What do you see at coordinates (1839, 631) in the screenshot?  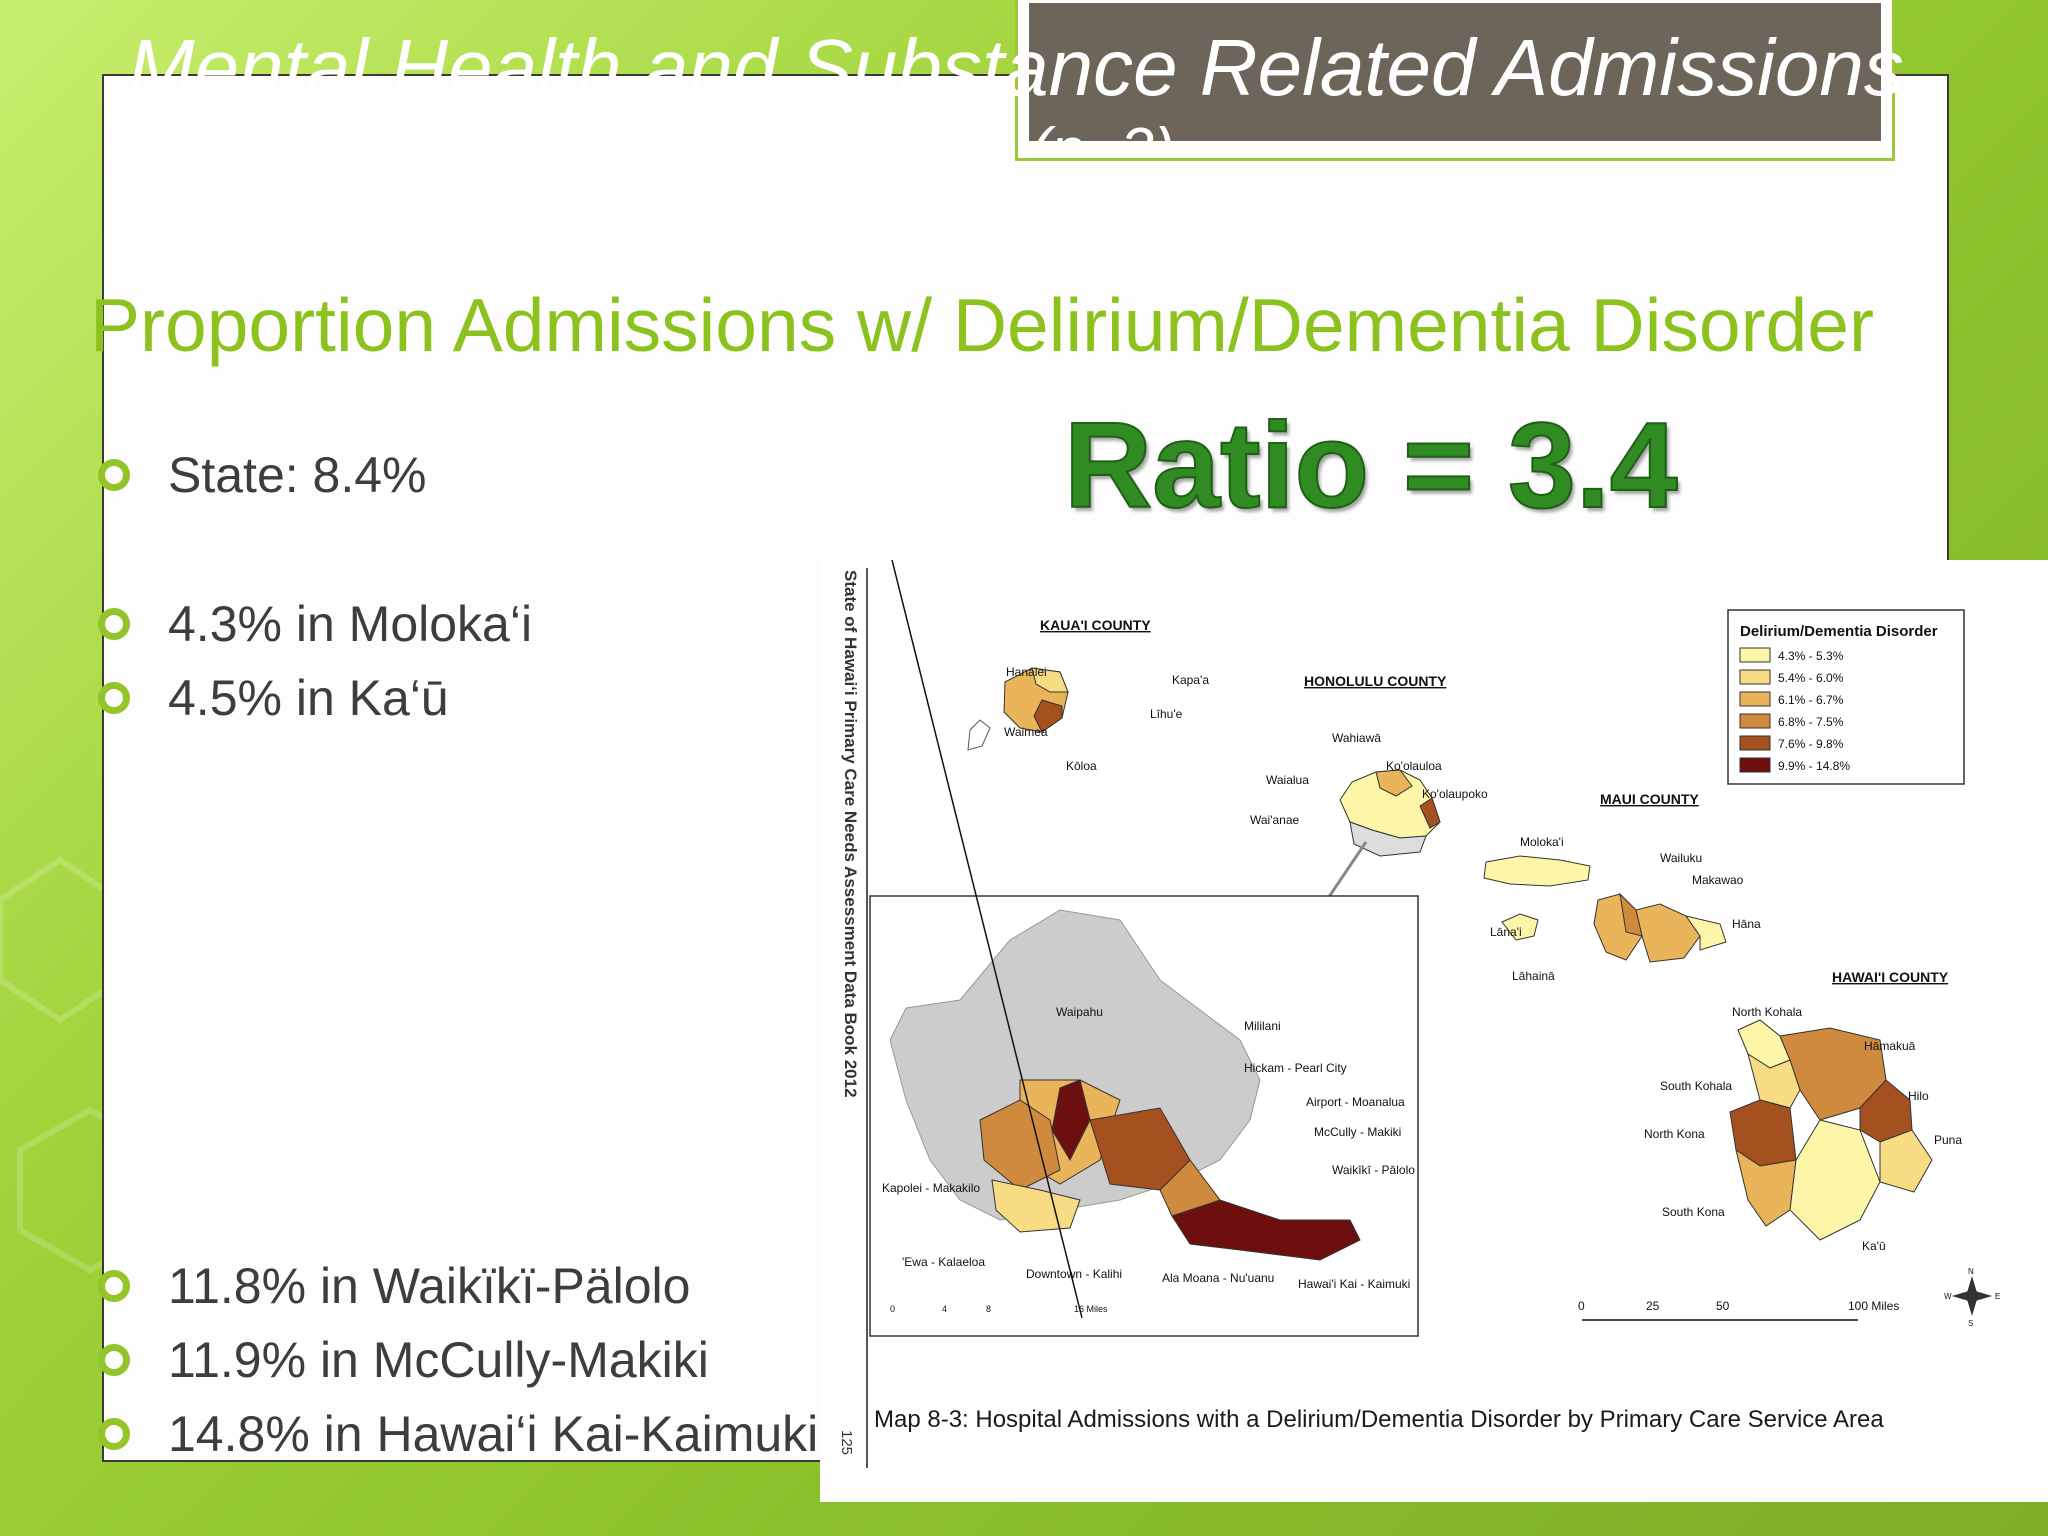 I see `legend-title: Delirium/Dementia Disorder` at bounding box center [1839, 631].